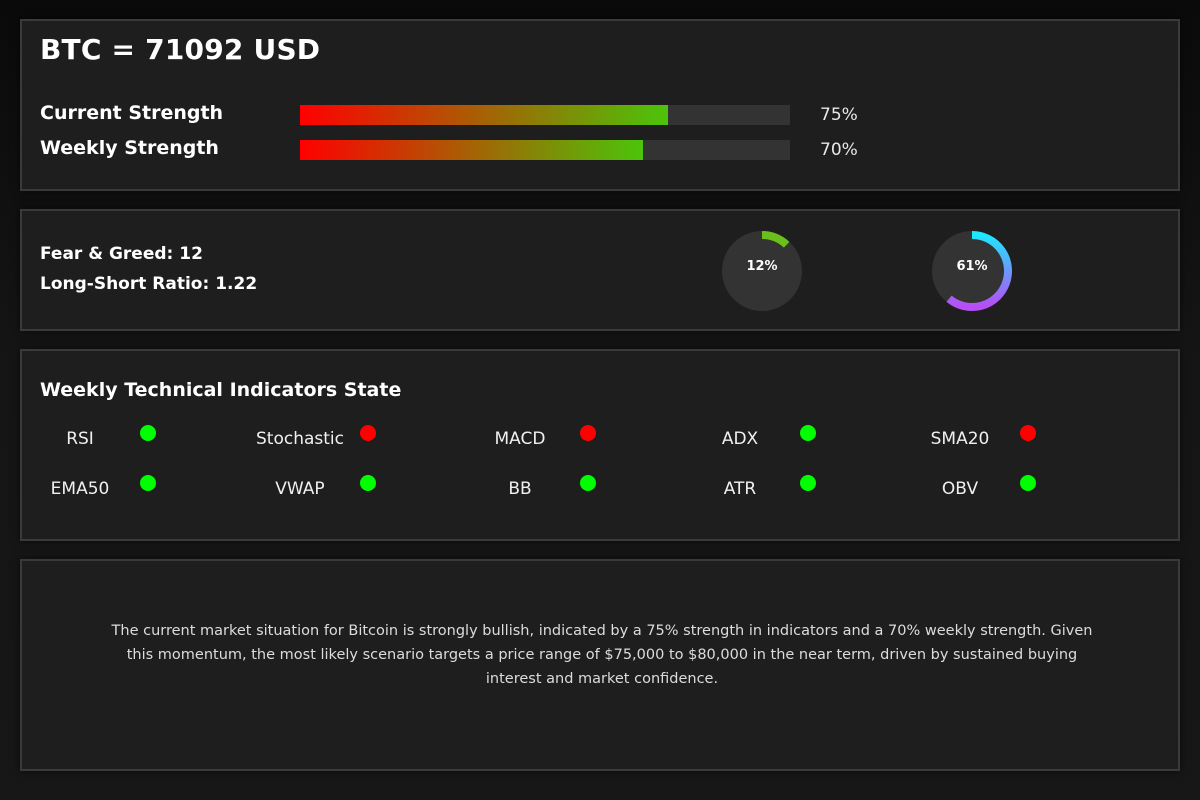 This screenshot has width=1200, height=800. Describe the element at coordinates (300, 489) in the screenshot. I see `indicator-name-vwap: VWAP` at that location.